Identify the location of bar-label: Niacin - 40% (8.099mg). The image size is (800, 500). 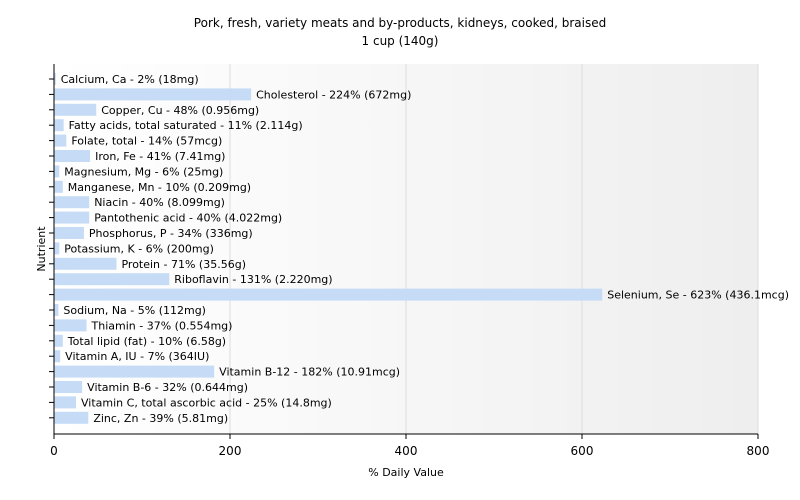
(159, 202).